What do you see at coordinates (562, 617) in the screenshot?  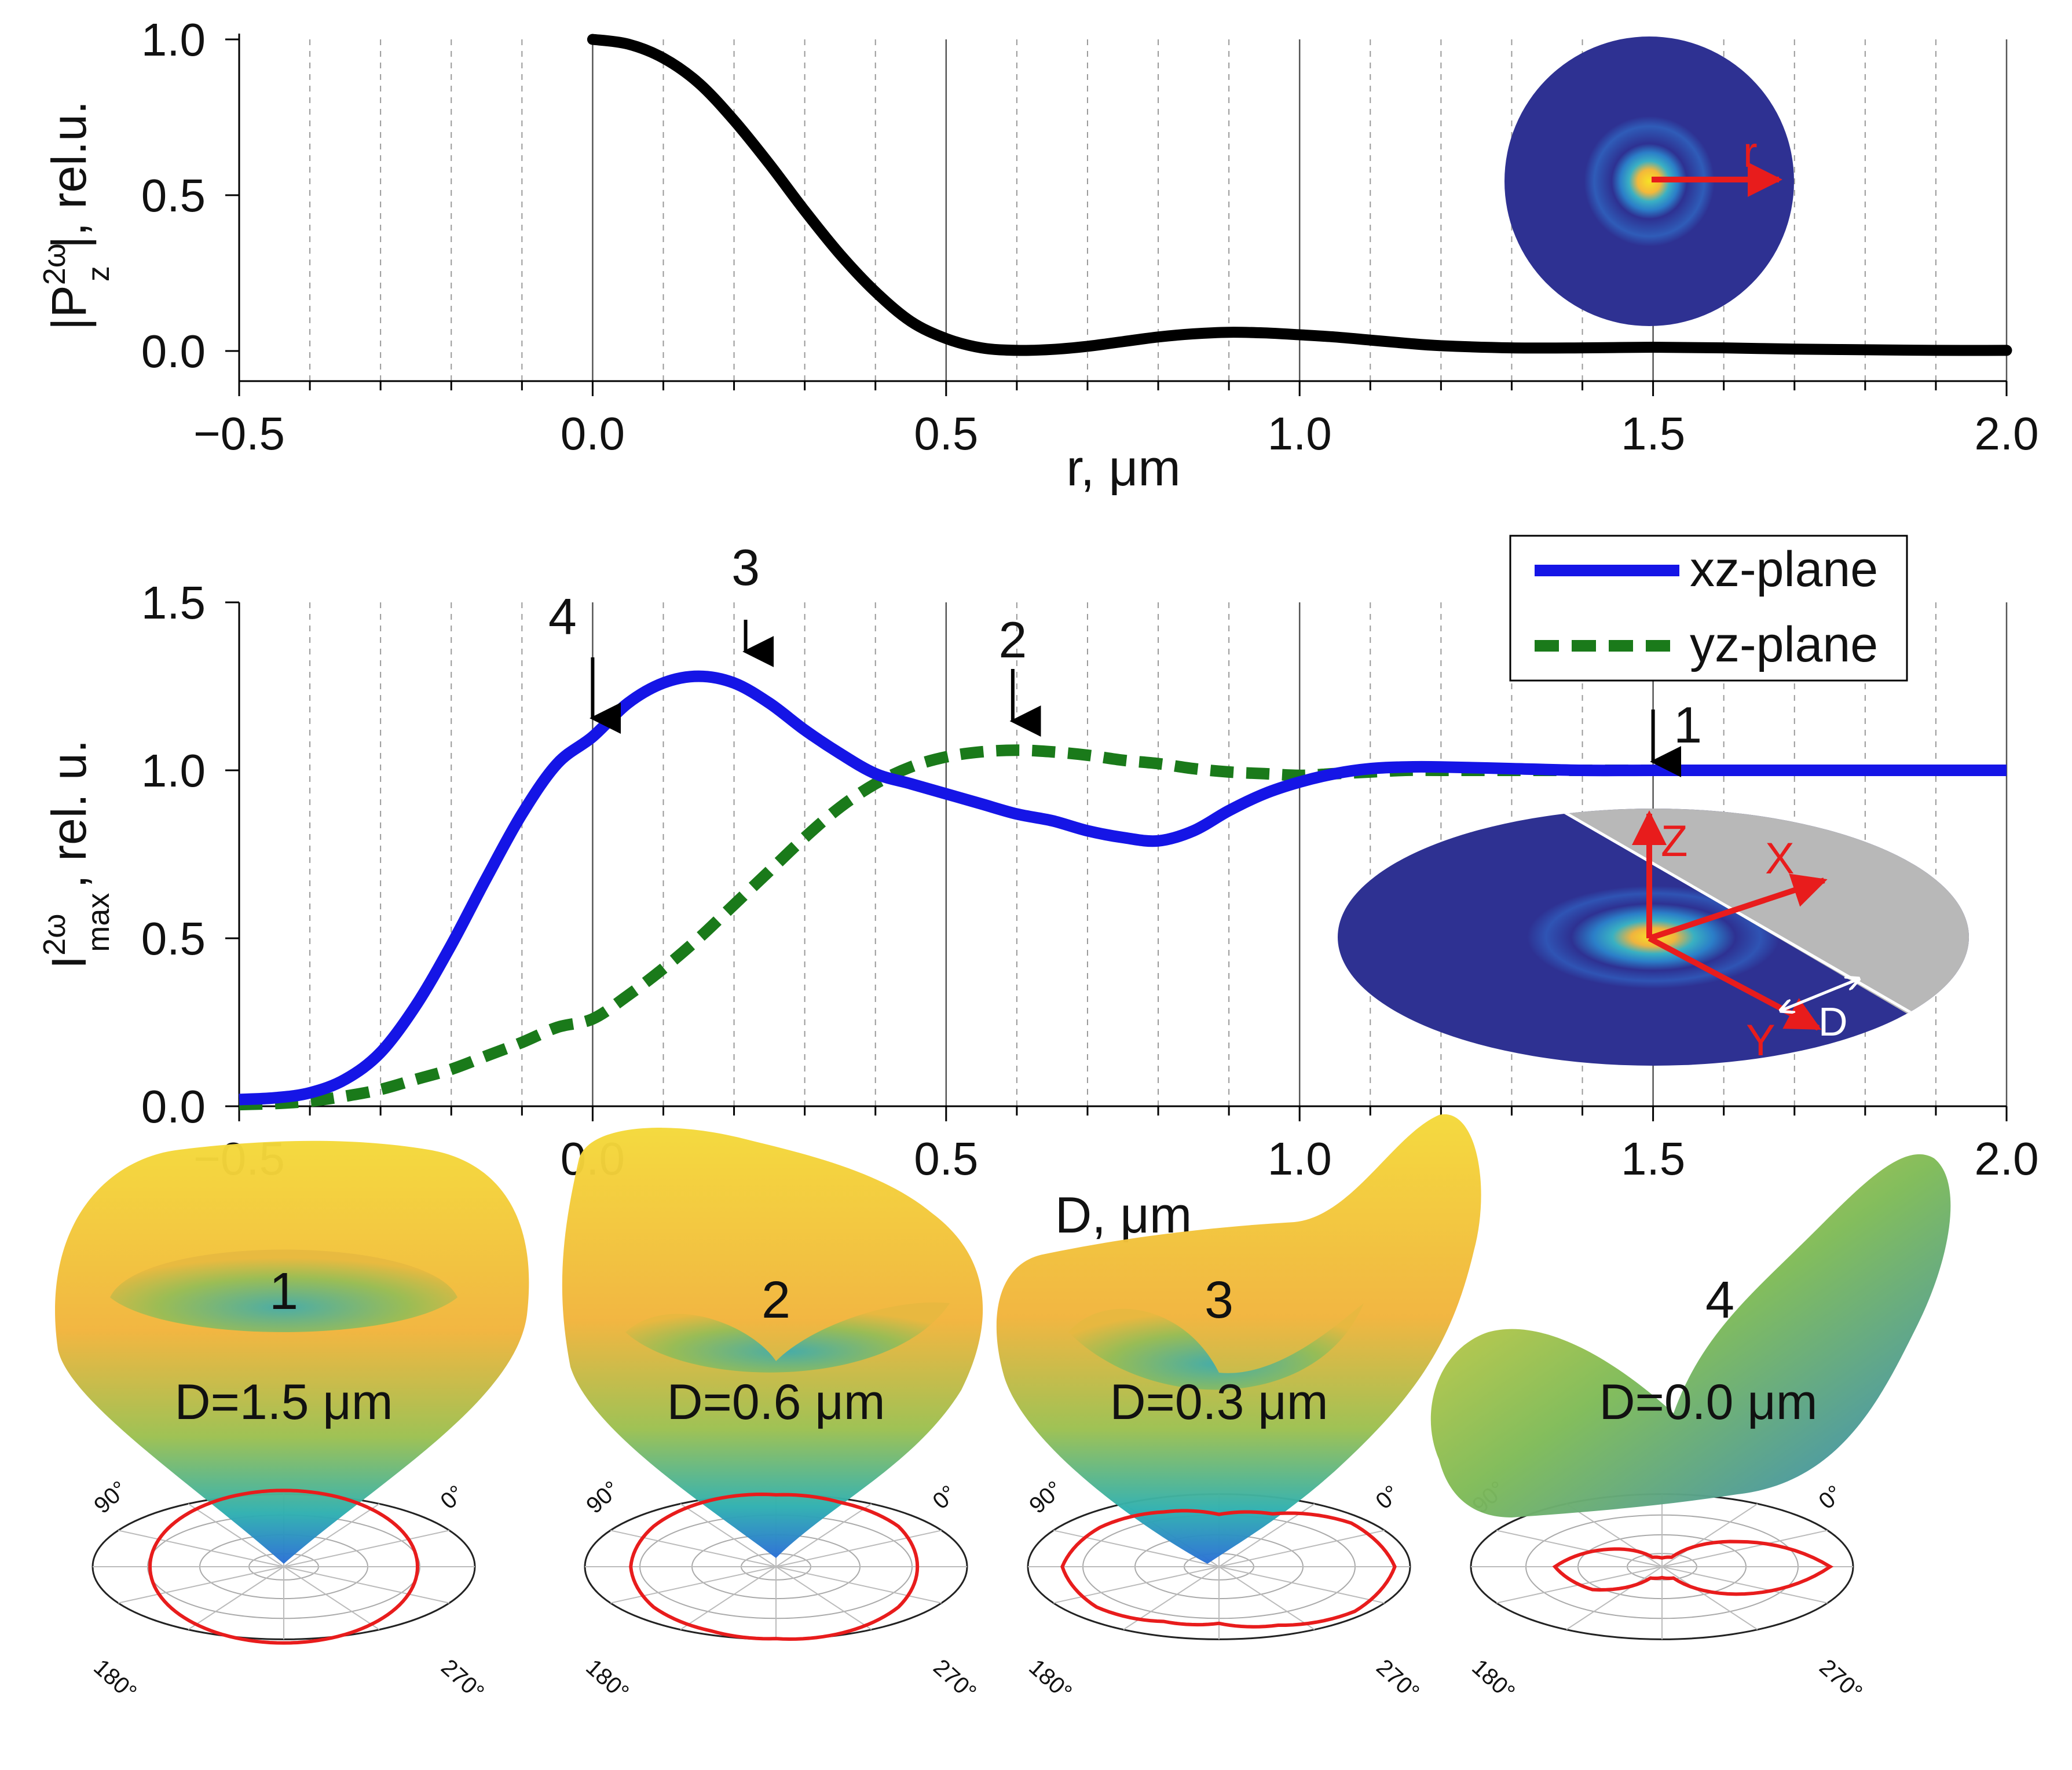 I see `marker-label: 4` at bounding box center [562, 617].